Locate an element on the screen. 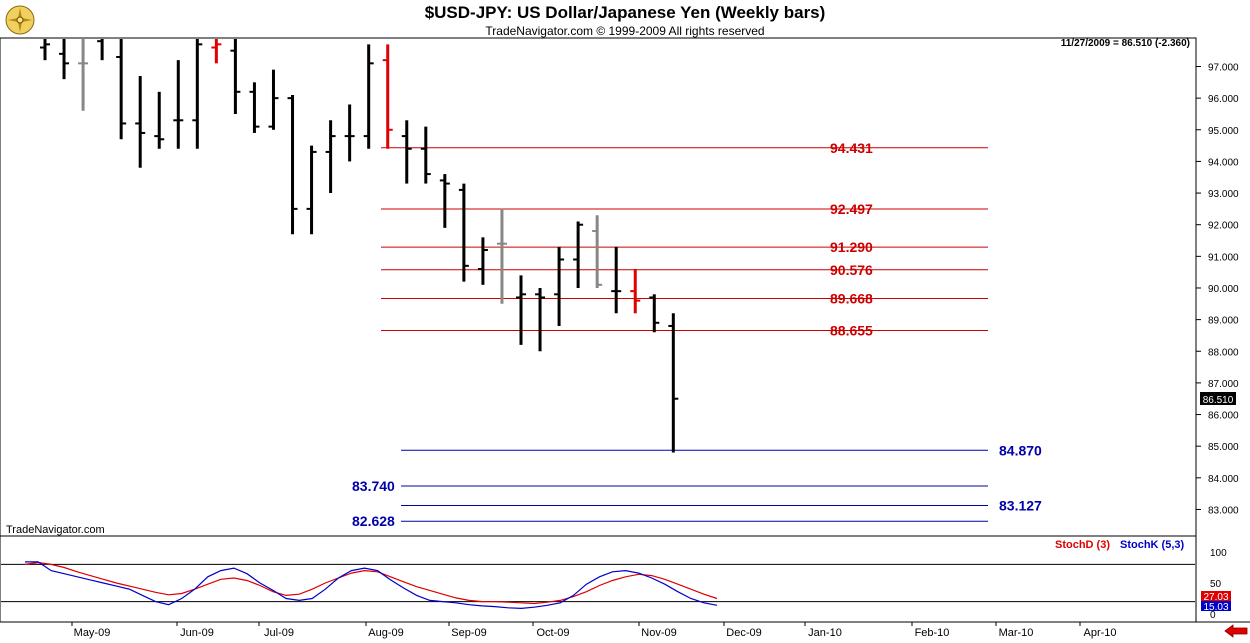  time-tick-label: Dec-09 is located at coordinates (743, 633).